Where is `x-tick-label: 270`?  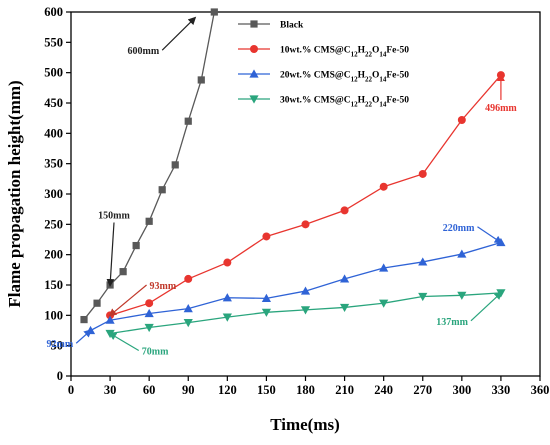 x-tick-label: 270 is located at coordinates (422, 390).